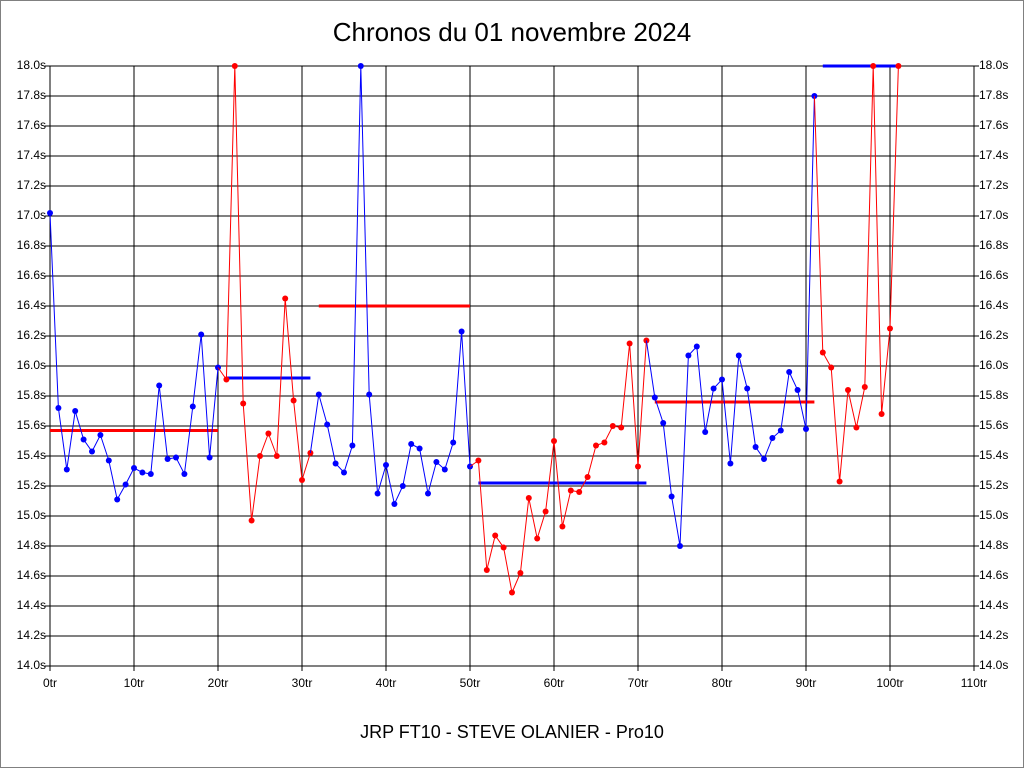 This screenshot has height=768, width=1024. What do you see at coordinates (50, 683) in the screenshot?
I see `x-tick-label: 0tr` at bounding box center [50, 683].